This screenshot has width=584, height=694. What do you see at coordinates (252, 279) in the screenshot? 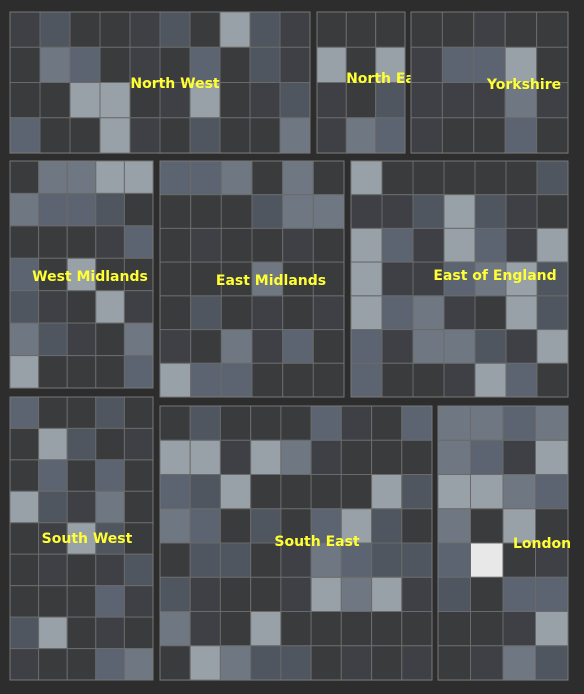
I see `region: East Midlands` at bounding box center [252, 279].